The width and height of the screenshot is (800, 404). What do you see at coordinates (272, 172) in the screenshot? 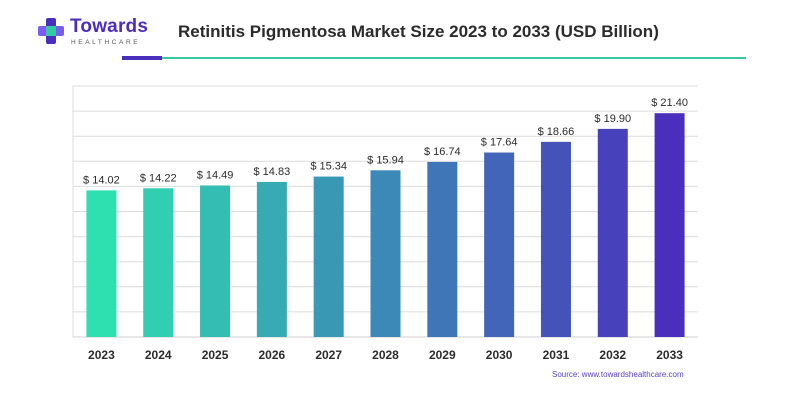
I see `data-label-2026: $ 14.83` at bounding box center [272, 172].